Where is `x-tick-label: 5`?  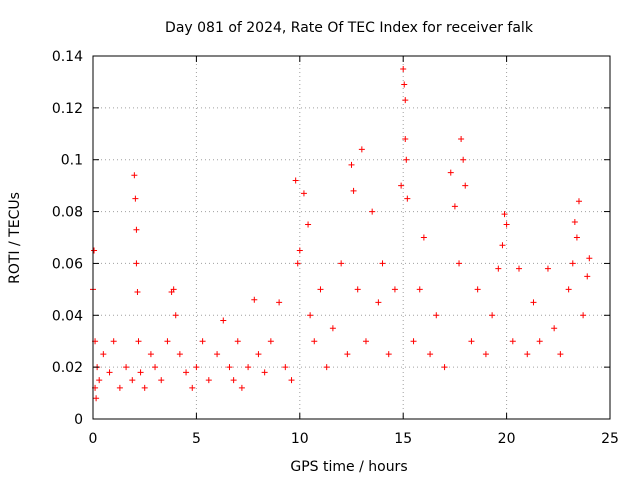 x-tick-label: 5 is located at coordinates (196, 439).